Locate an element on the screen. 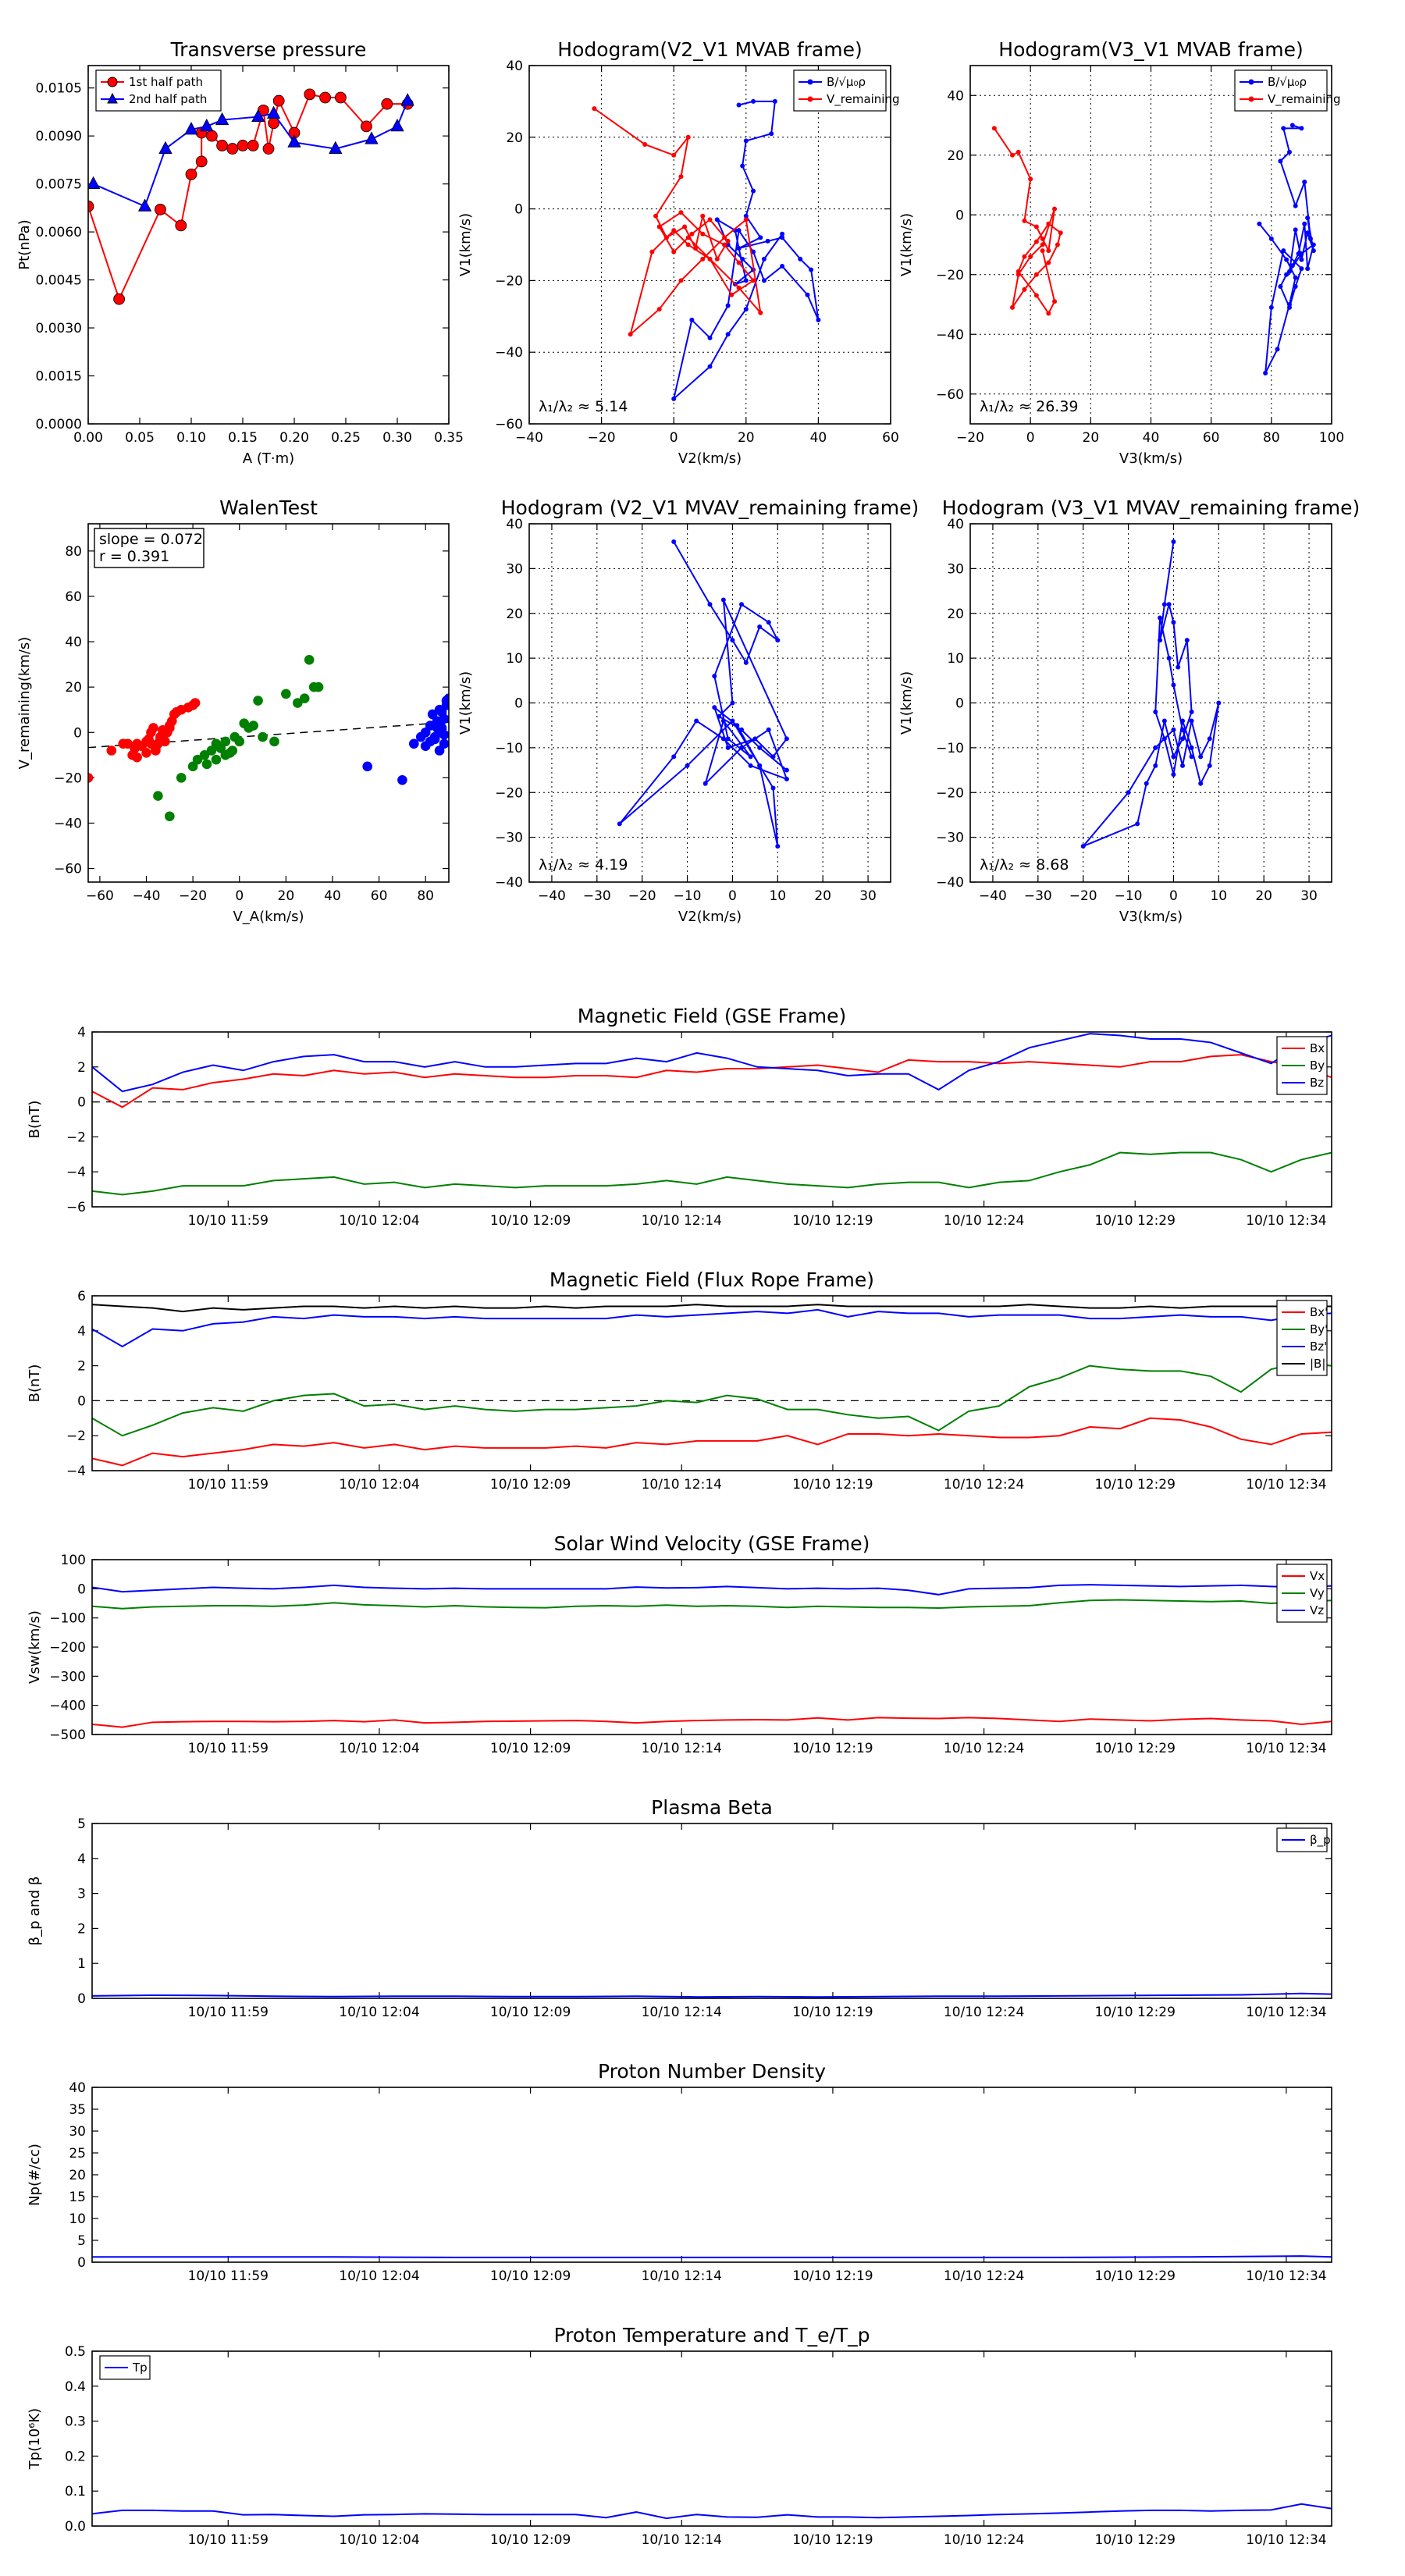  legend: Tp is located at coordinates (125, 2367).